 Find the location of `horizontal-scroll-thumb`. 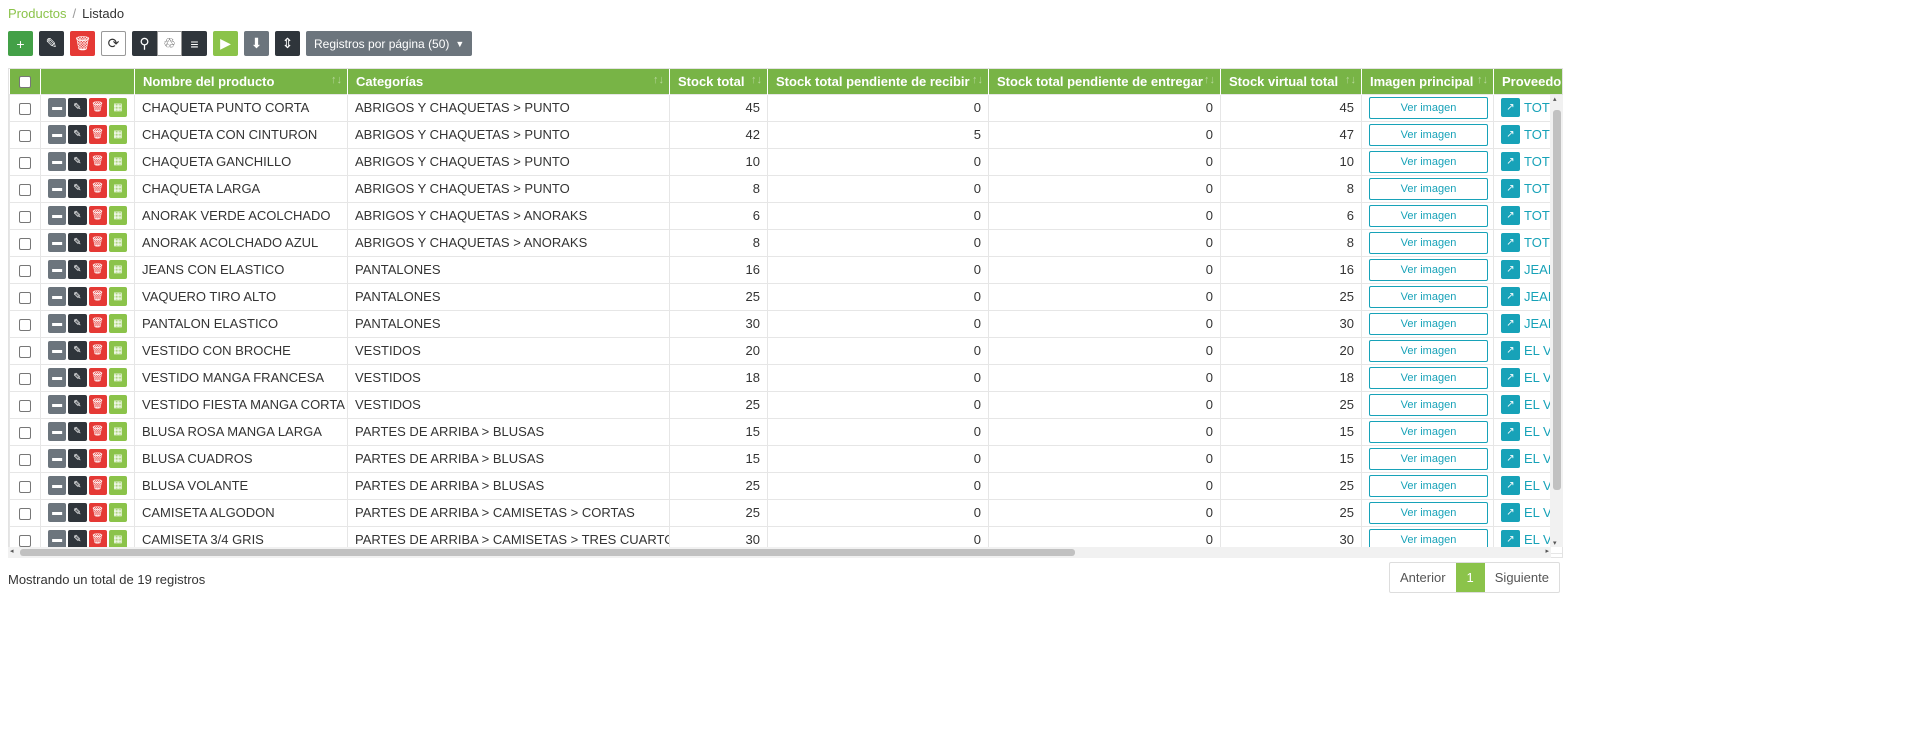

horizontal-scroll-thumb is located at coordinates (547, 552).